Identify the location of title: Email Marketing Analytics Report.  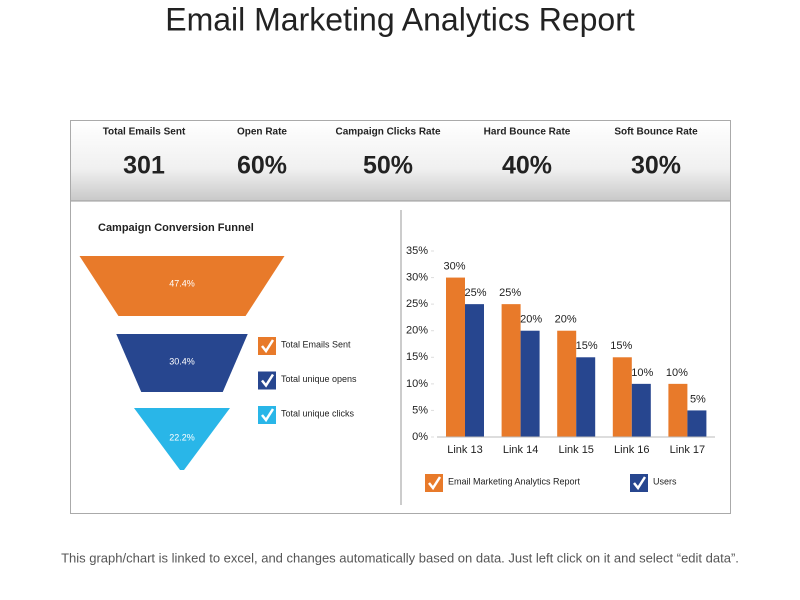
(400, 19).